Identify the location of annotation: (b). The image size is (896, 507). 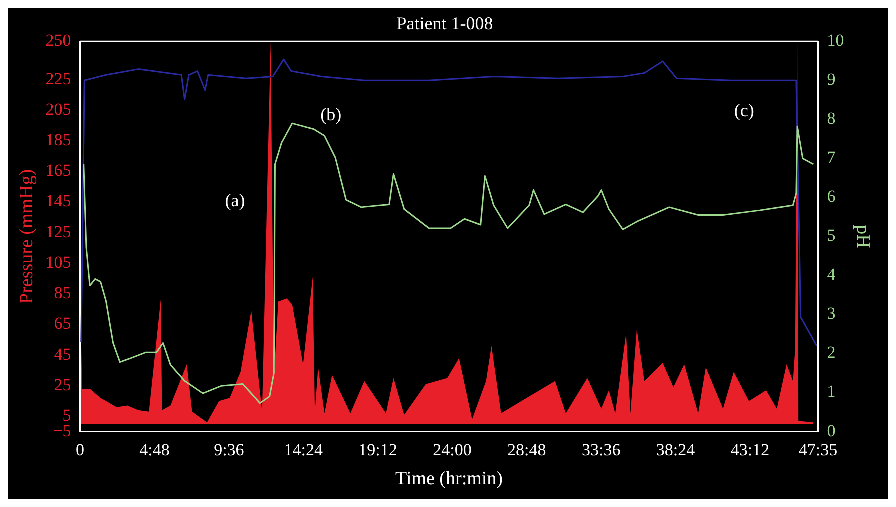
(331, 114).